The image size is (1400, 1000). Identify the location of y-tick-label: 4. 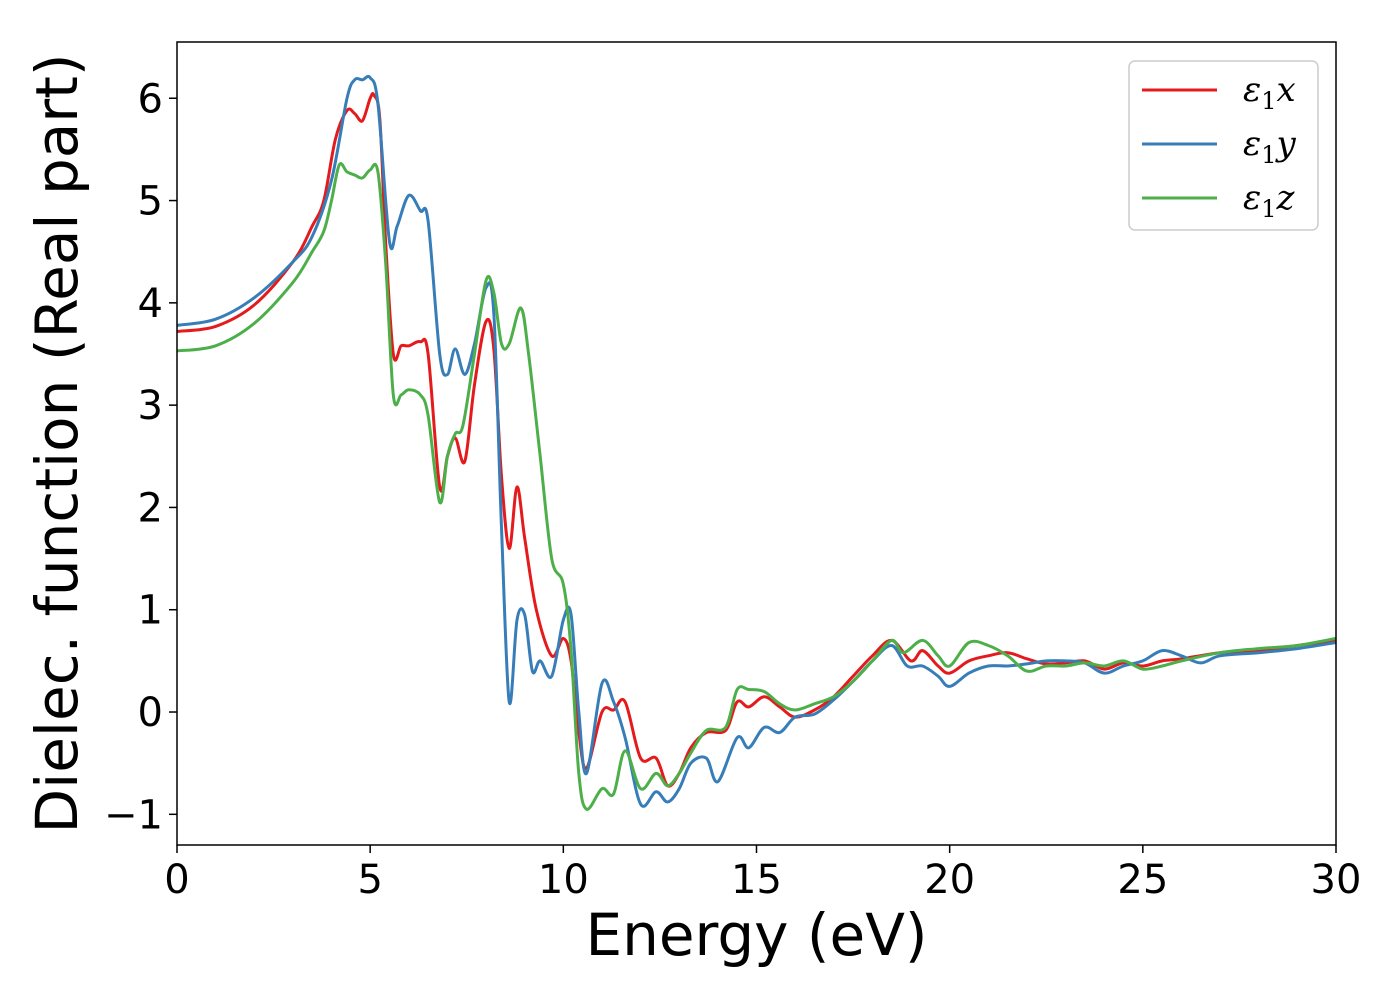
(150, 304).